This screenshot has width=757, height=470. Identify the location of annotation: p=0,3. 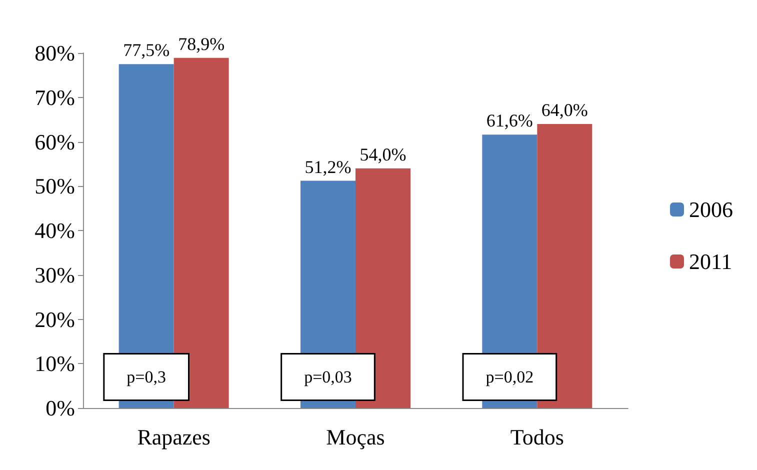
(146, 376).